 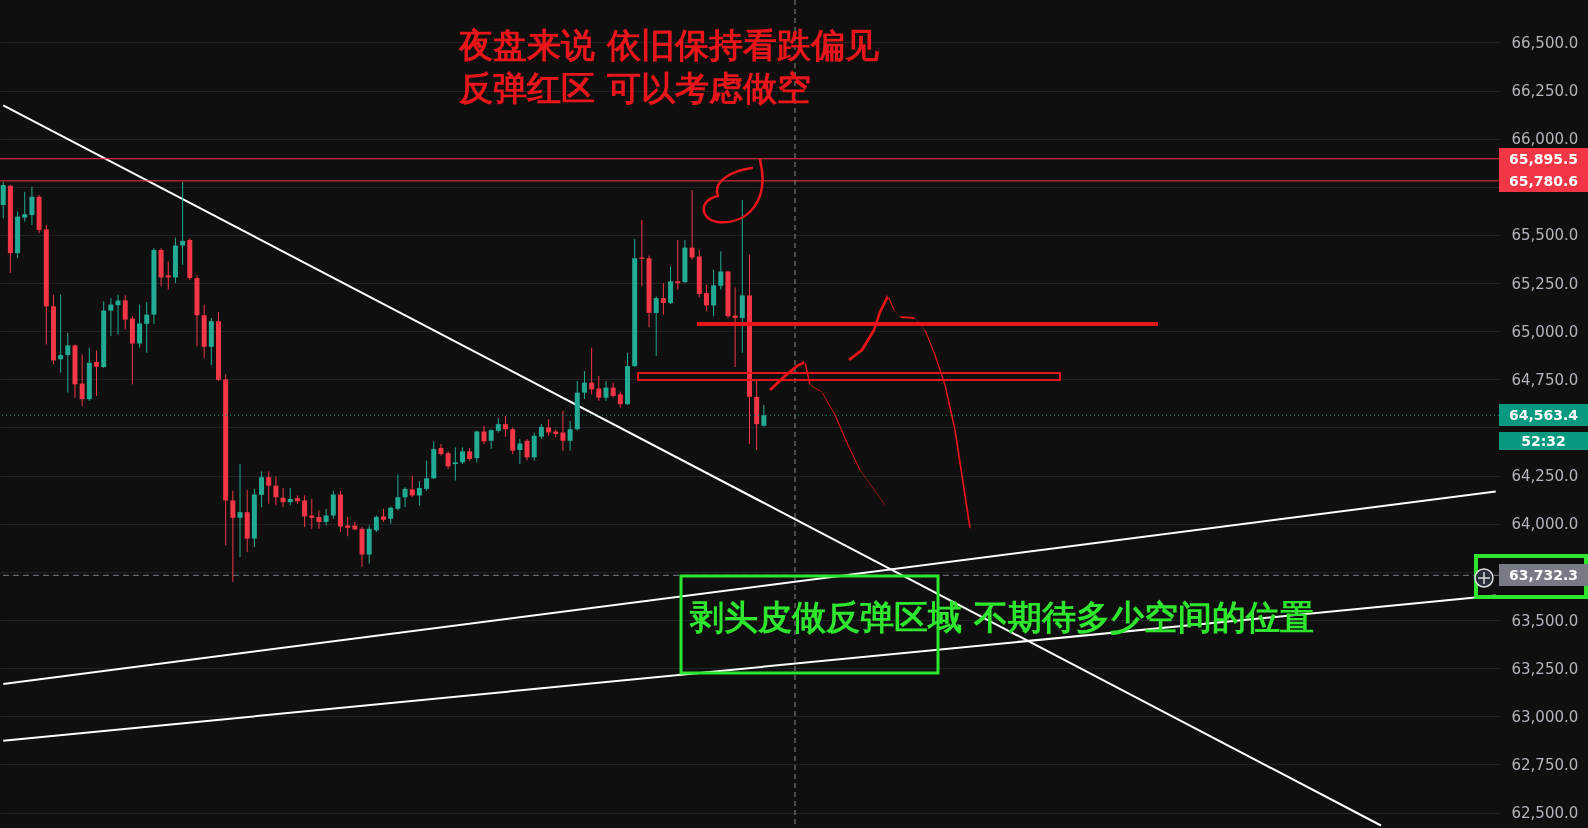 I want to click on y-tick-label: 65,500.0, so click(x=1545, y=235).